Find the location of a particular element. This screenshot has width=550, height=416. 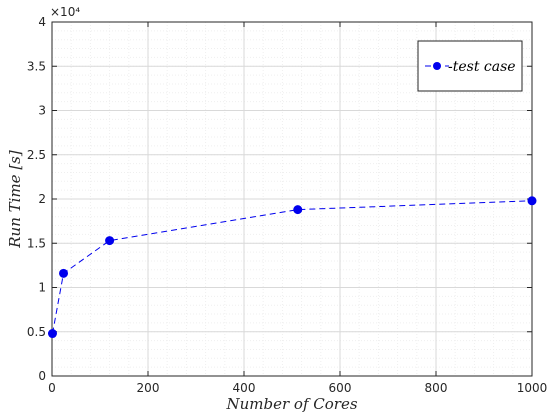

y-exponent-label: ×10⁴ is located at coordinates (65, 12).